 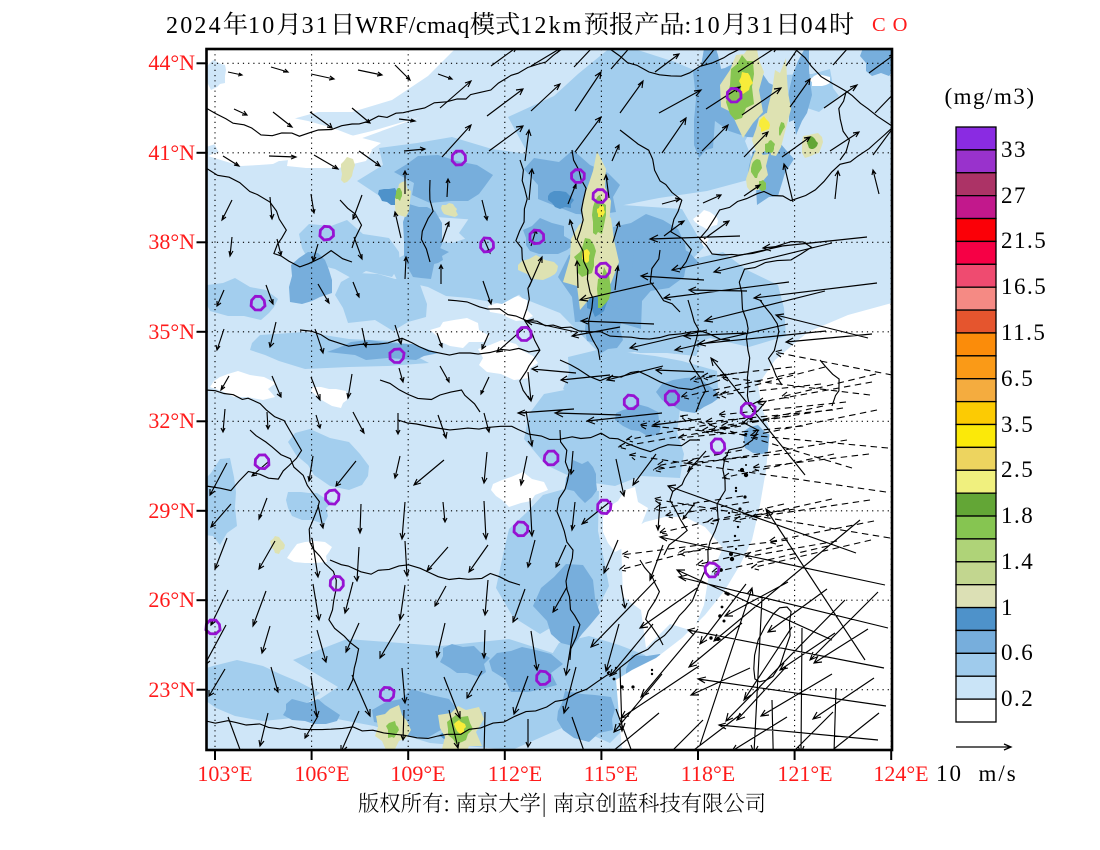 What do you see at coordinates (1017, 378) in the screenshot?
I see `svg-text: 6.5` at bounding box center [1017, 378].